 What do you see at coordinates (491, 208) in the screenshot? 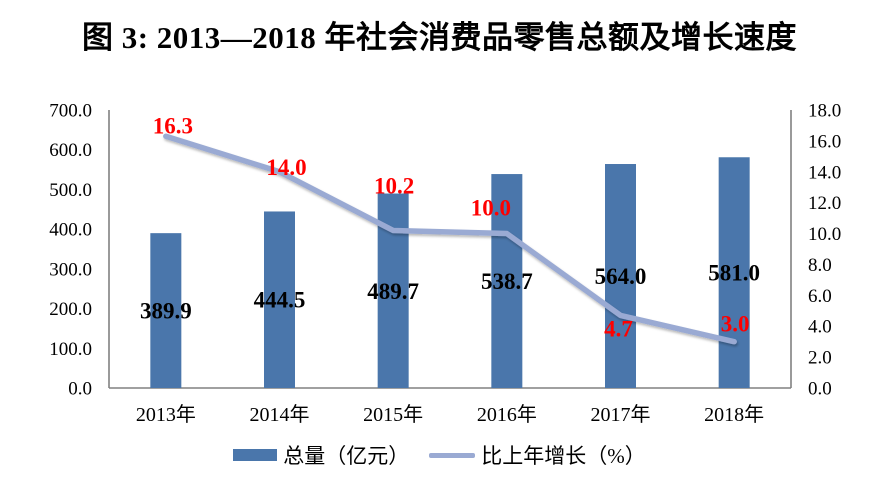
I see `line-value-label: 10.0` at bounding box center [491, 208].